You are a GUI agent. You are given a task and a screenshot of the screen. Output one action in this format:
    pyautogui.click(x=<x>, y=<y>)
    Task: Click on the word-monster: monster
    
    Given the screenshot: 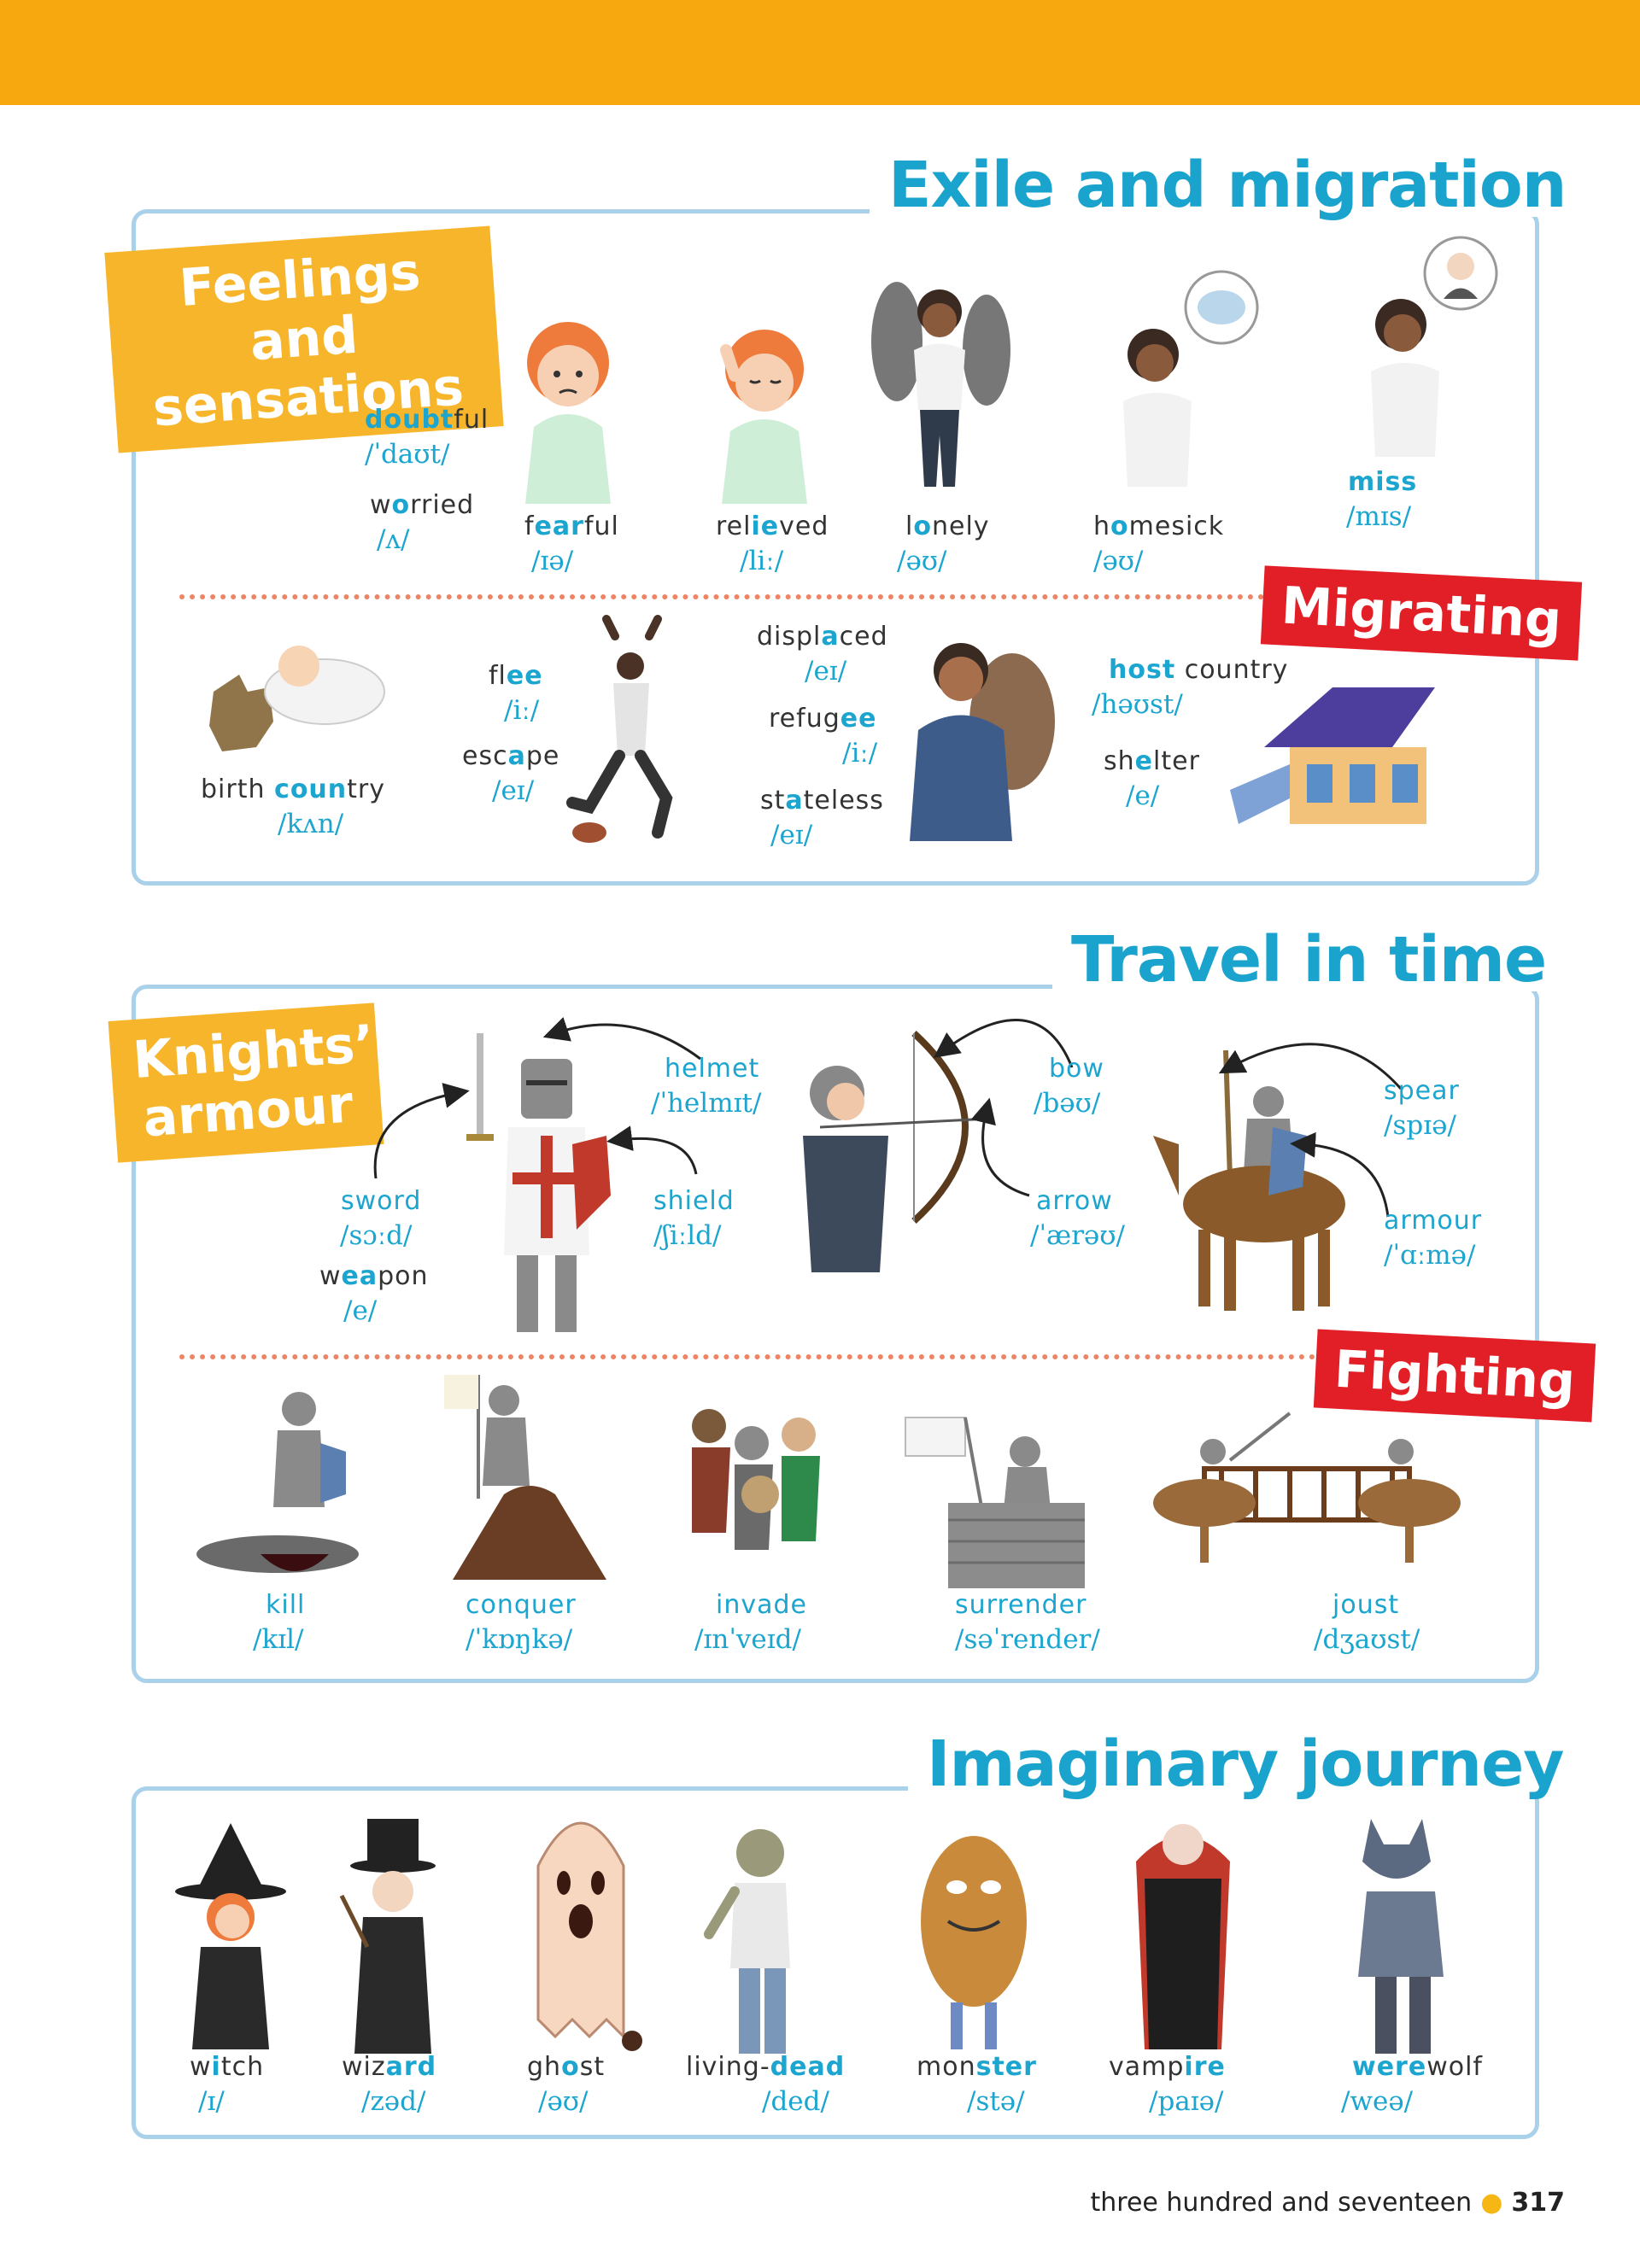 What is the action you would take?
    pyautogui.click(x=977, y=2067)
    